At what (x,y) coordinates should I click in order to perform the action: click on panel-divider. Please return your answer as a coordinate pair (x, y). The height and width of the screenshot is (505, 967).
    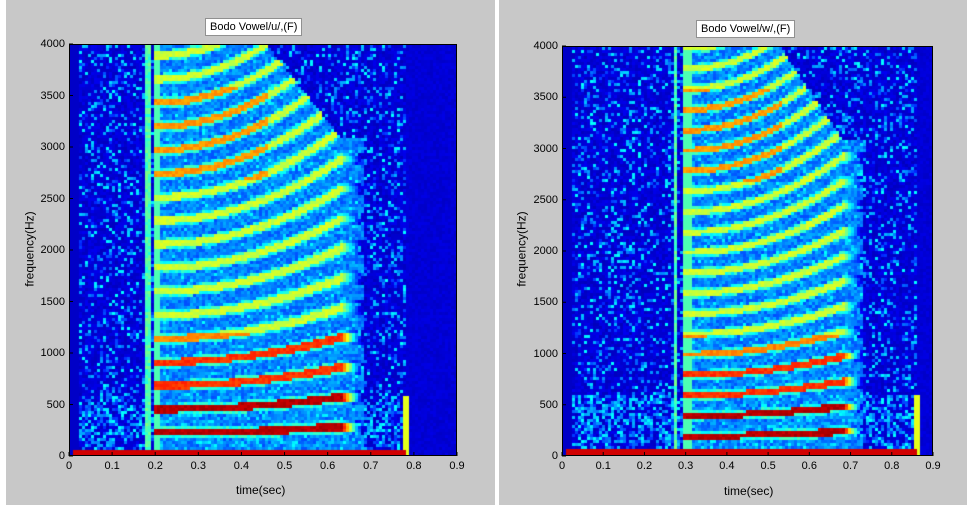
    Looking at the image, I should click on (497, 252).